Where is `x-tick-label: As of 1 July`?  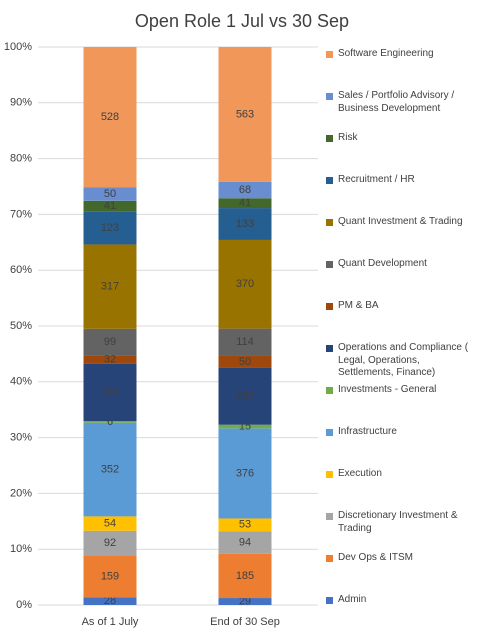
x-tick-label: As of 1 July is located at coordinates (110, 622).